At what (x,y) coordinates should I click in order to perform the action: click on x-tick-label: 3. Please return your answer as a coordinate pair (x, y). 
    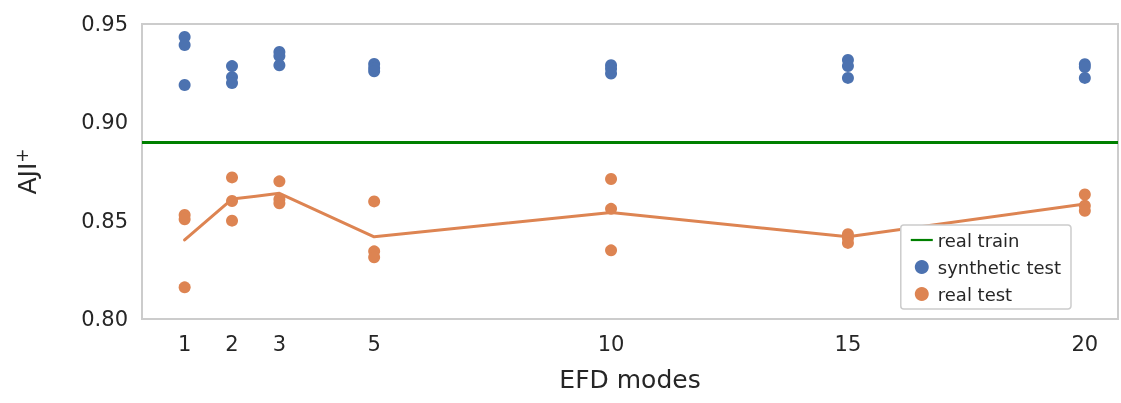
    Looking at the image, I should click on (279, 343).